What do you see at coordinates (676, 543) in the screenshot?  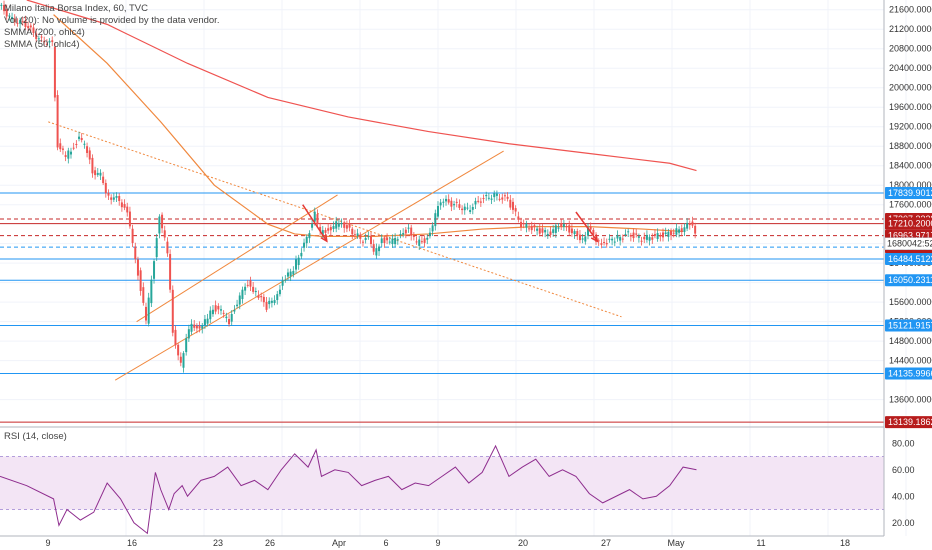 I see `time-tick-label: May` at bounding box center [676, 543].